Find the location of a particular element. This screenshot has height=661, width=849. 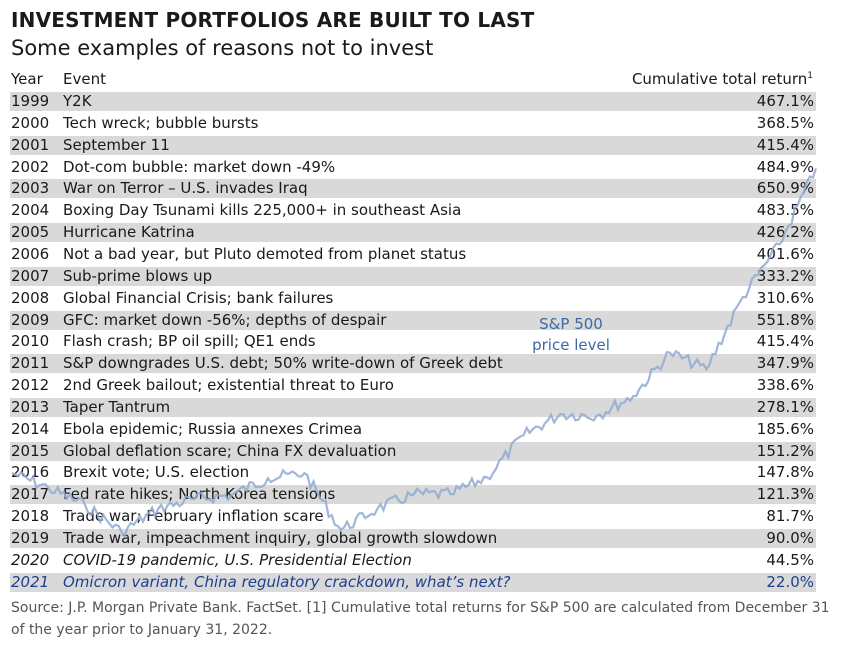

row-event: Ebola epidemic; Russia annexes Crimea is located at coordinates (213, 428).